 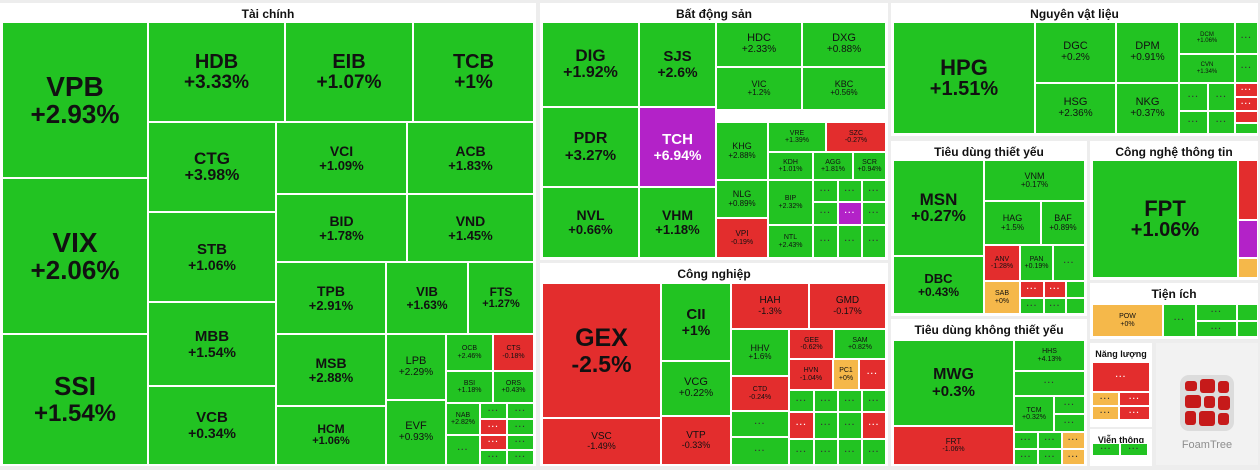 I want to click on stock-tile-vtp: VTP -0.33%, so click(x=696, y=440).